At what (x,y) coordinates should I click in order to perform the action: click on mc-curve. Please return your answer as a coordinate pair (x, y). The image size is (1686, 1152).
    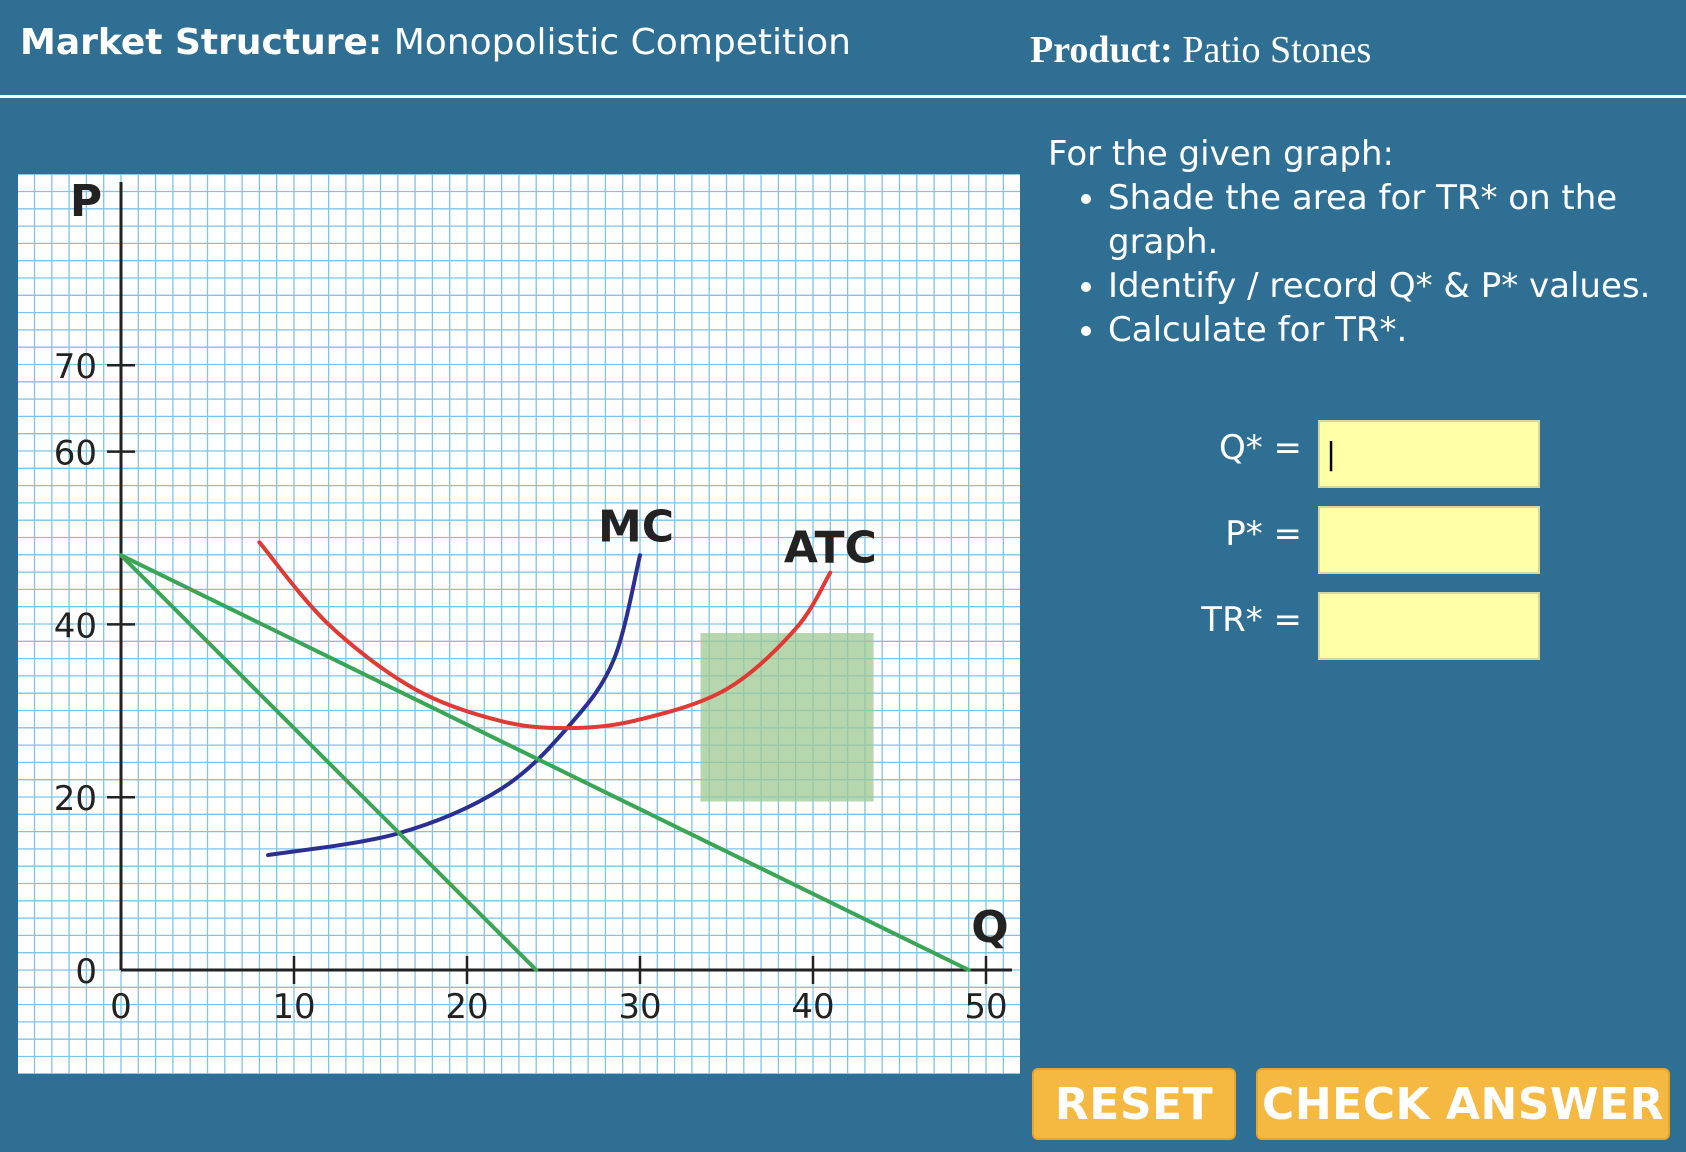
    Looking at the image, I should click on (454, 705).